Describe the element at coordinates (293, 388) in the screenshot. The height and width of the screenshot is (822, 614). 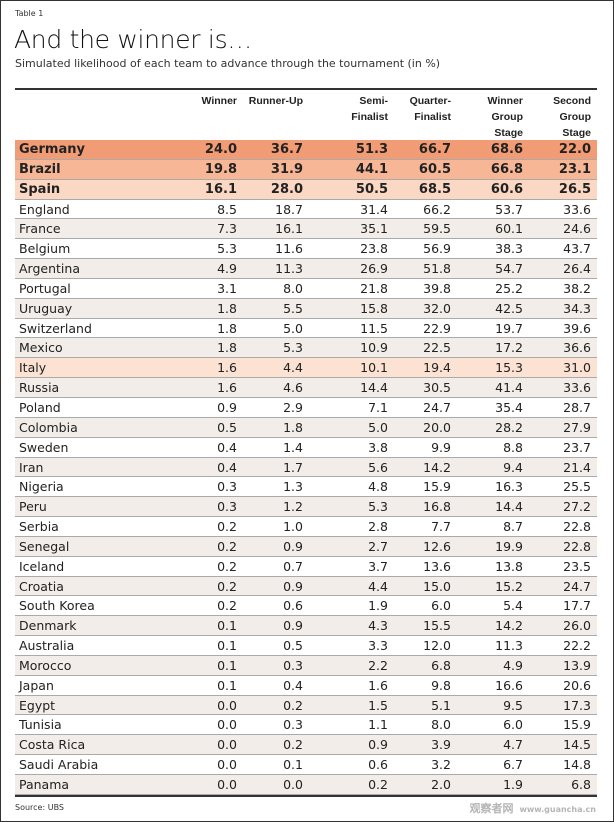
I see `cell-value: 4.6` at that location.